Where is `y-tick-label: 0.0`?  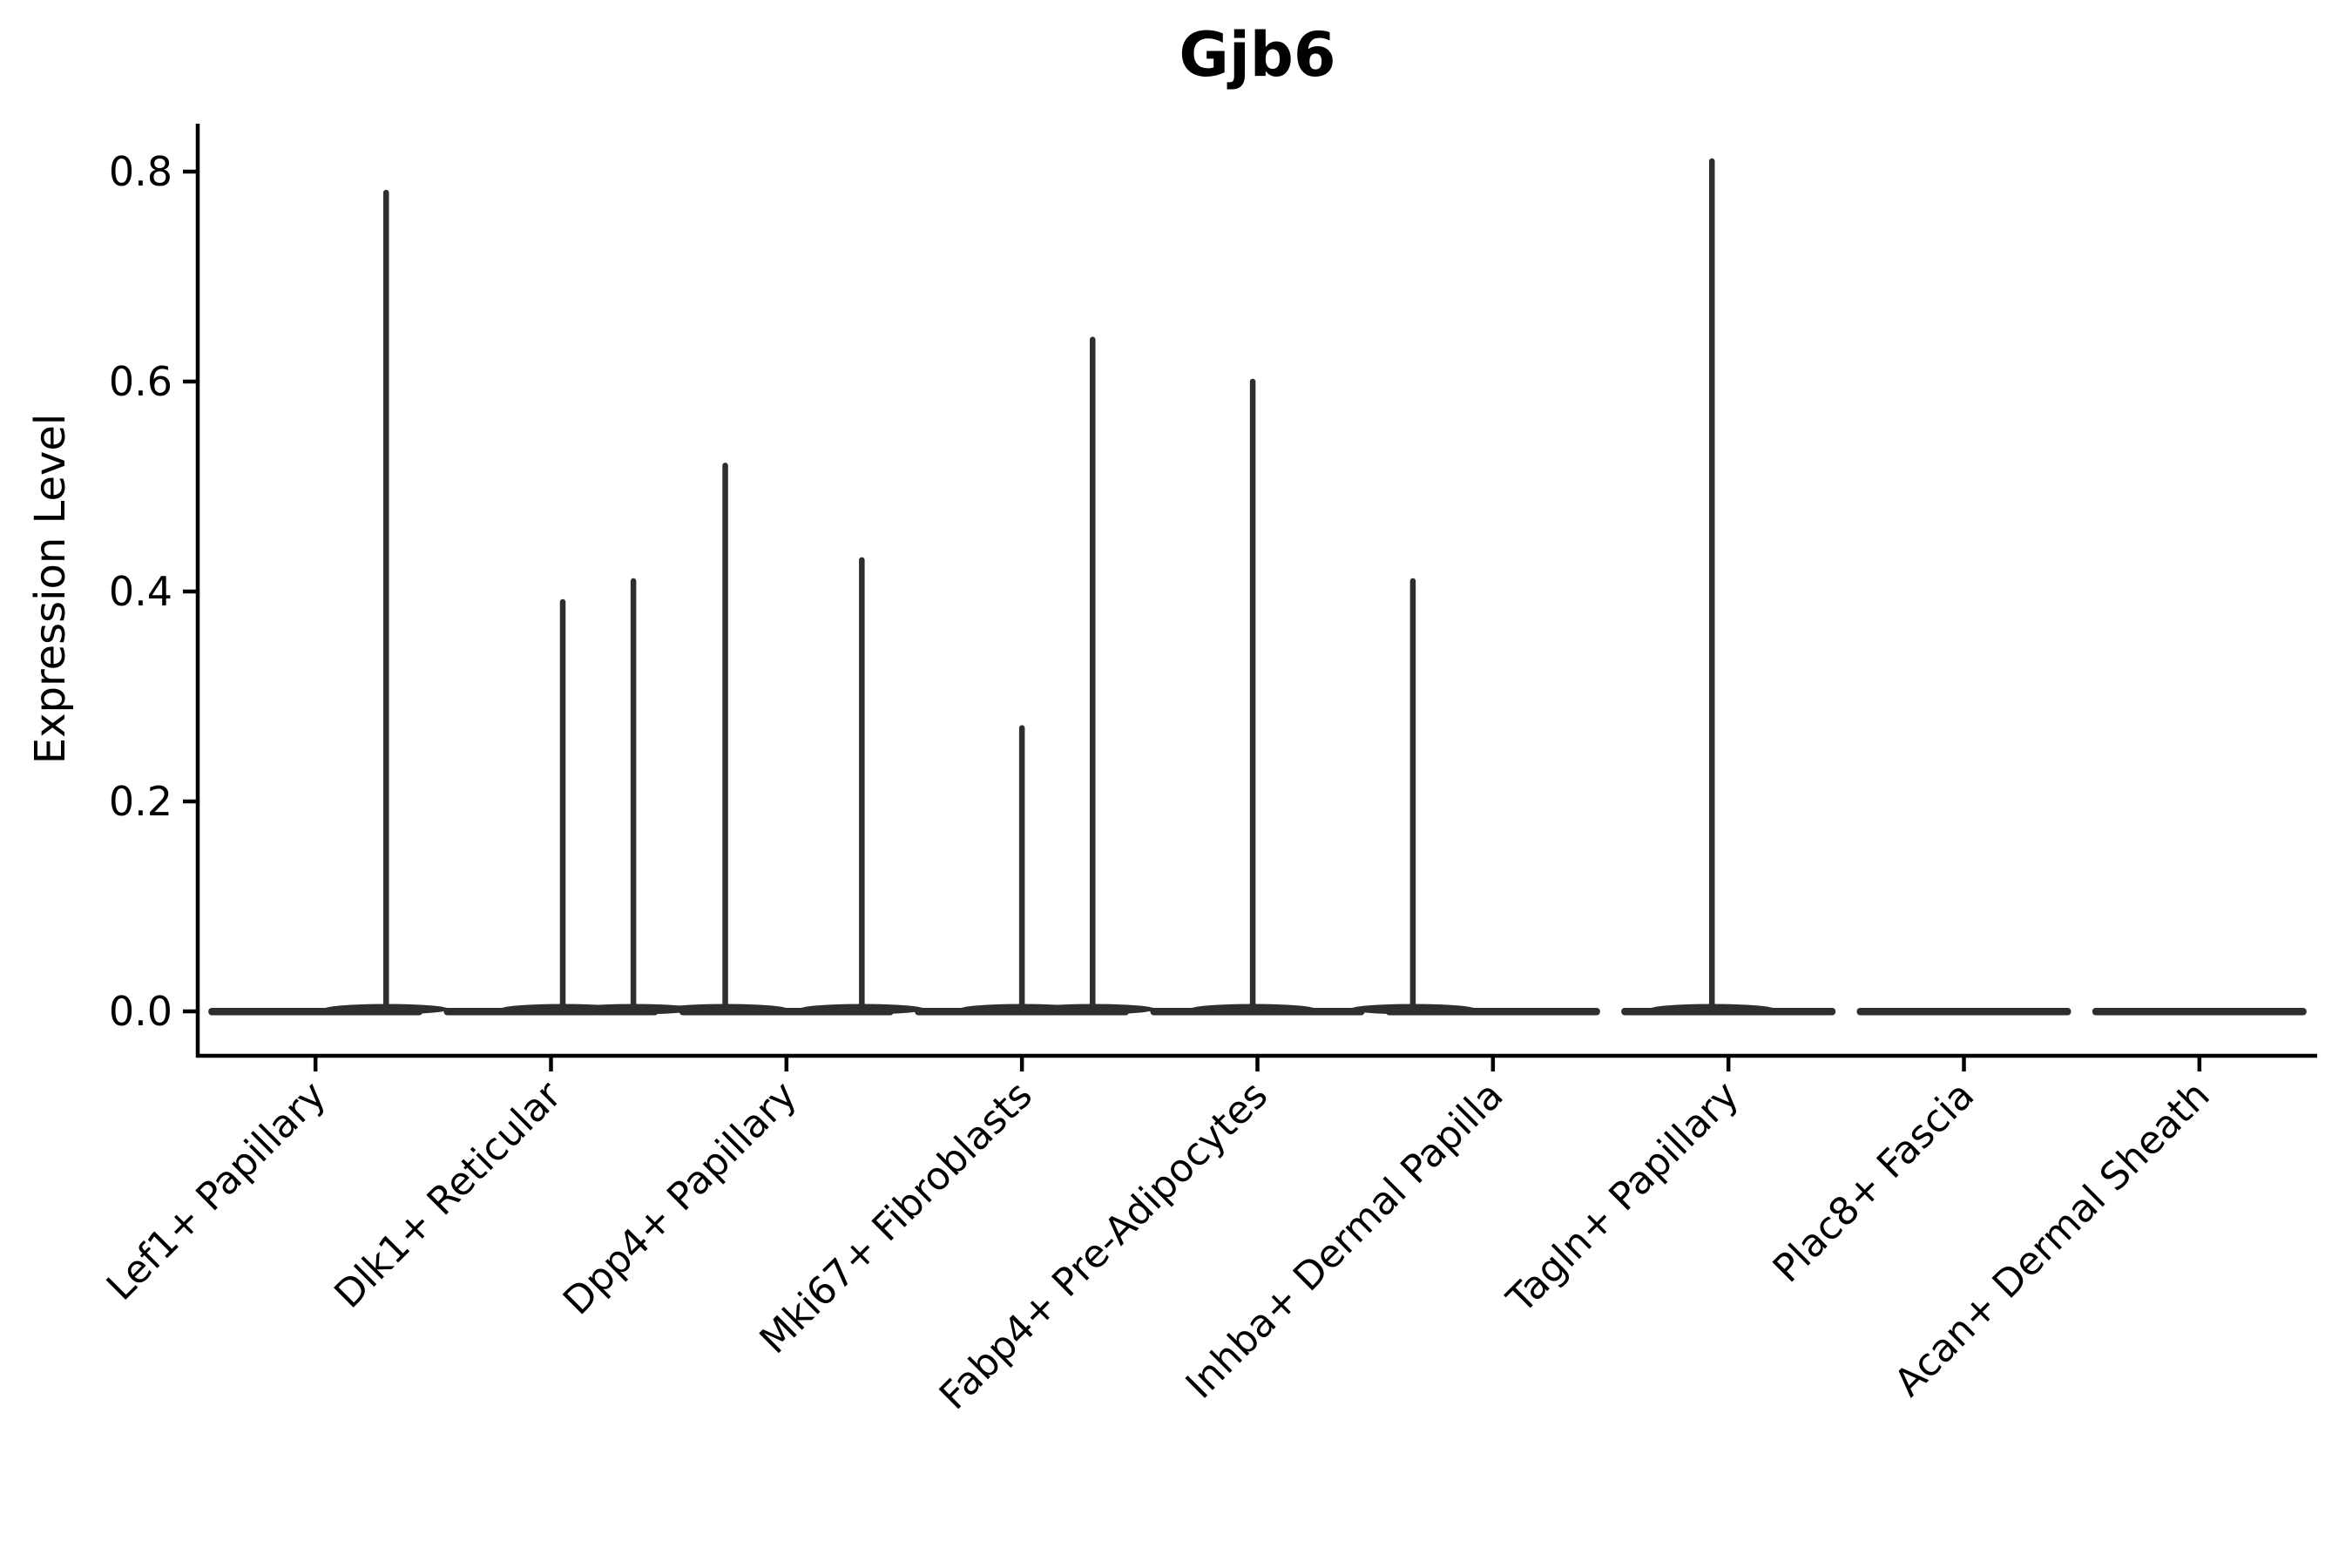
y-tick-label: 0.0 is located at coordinates (140, 1012).